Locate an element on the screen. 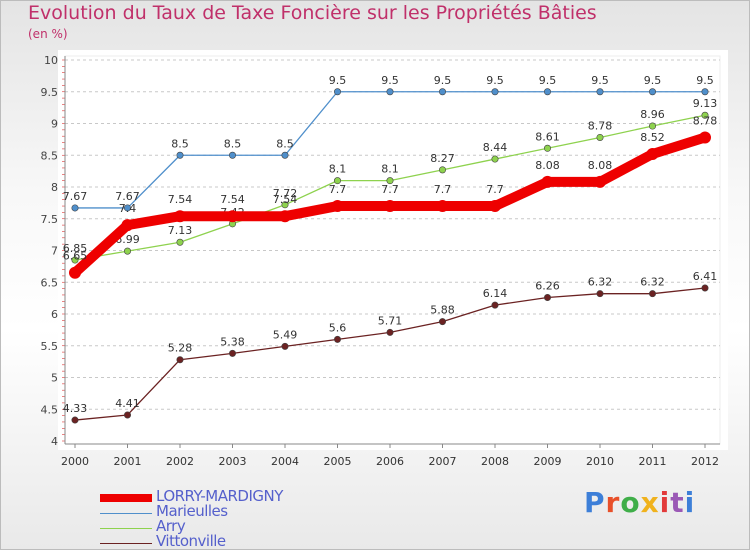 Image resolution: width=750 pixels, height=551 pixels. data-label-arry: 8.44 is located at coordinates (495, 147).